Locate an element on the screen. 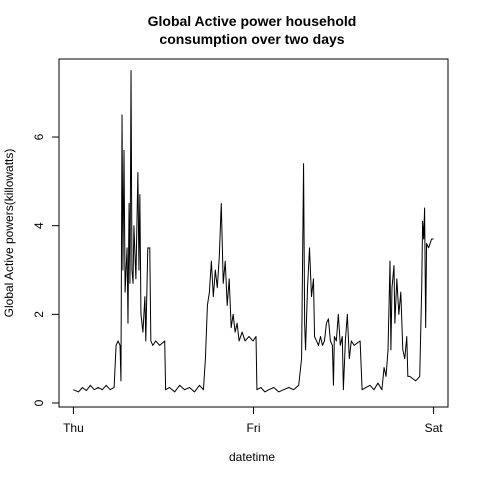 Image resolution: width=480 pixels, height=480 pixels. x-tick-label: Thu is located at coordinates (73, 428).